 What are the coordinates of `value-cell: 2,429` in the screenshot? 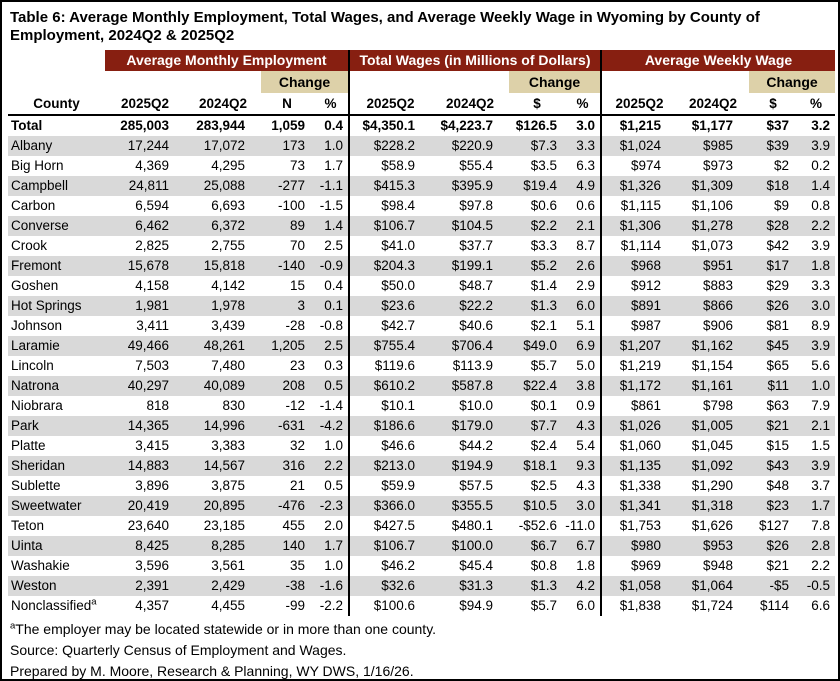 It's located at (223, 586).